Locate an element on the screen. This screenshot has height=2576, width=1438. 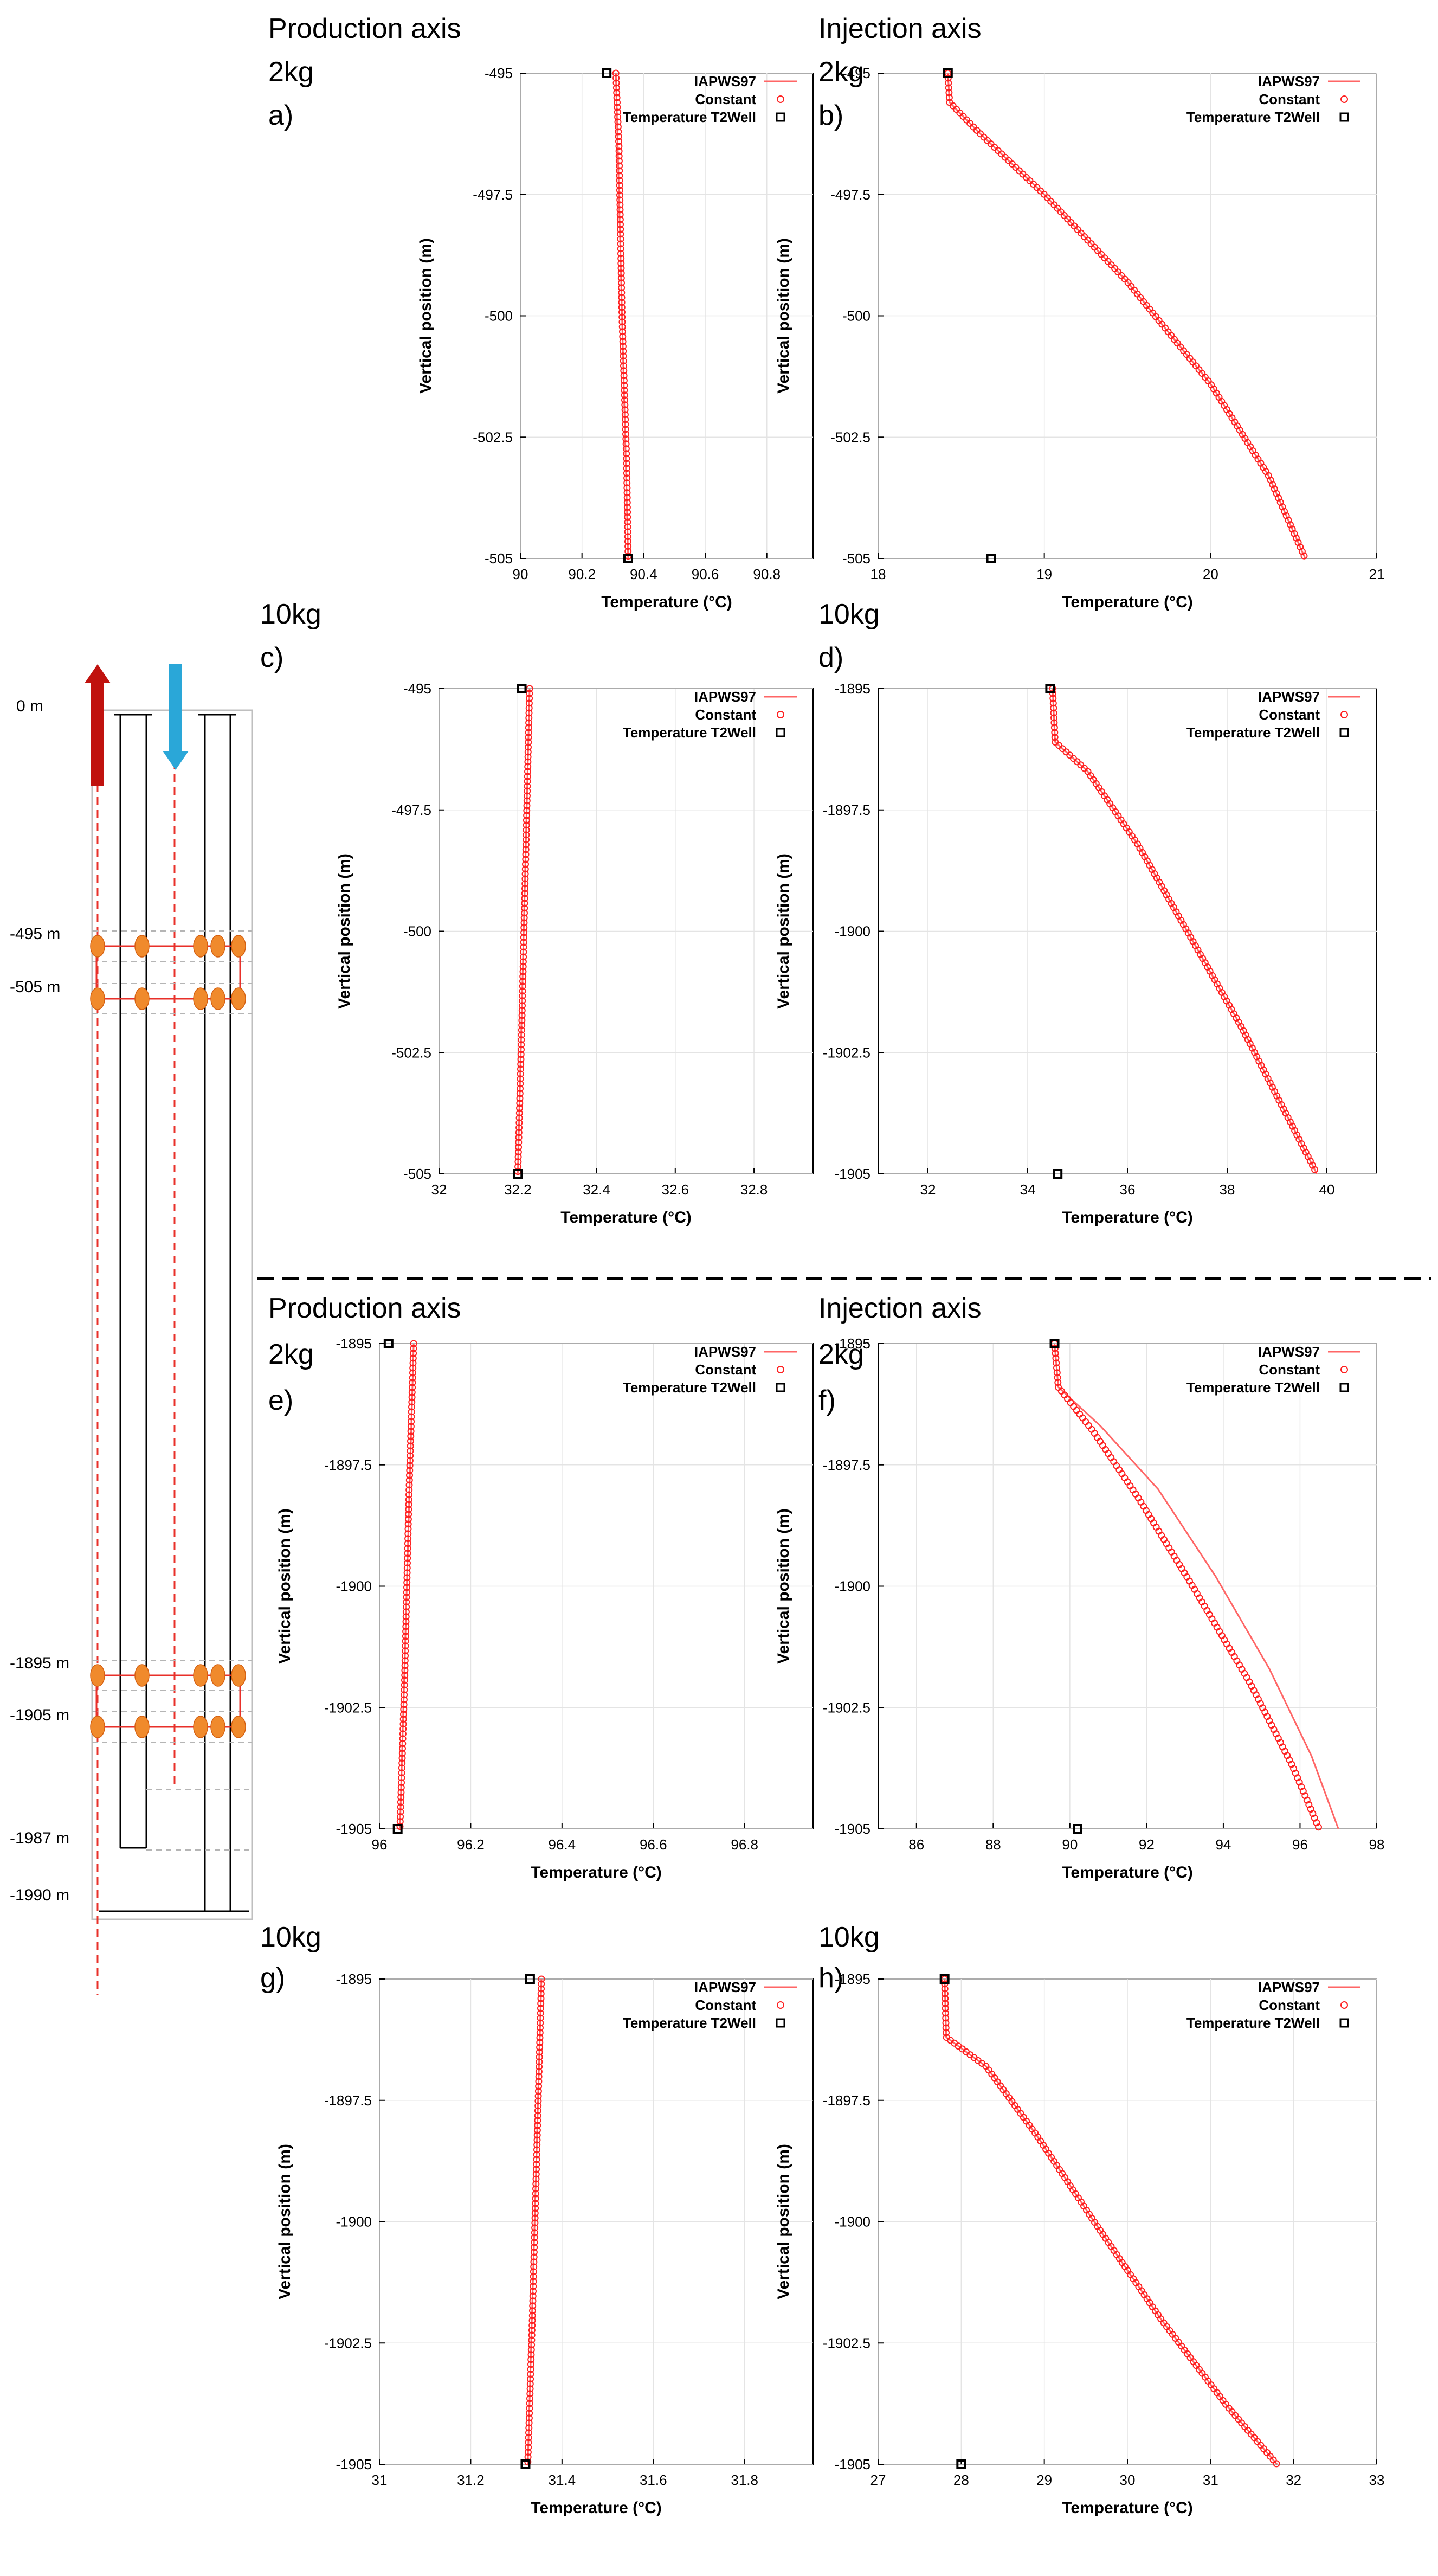
x-tick-label: 21 is located at coordinates (1377, 574).